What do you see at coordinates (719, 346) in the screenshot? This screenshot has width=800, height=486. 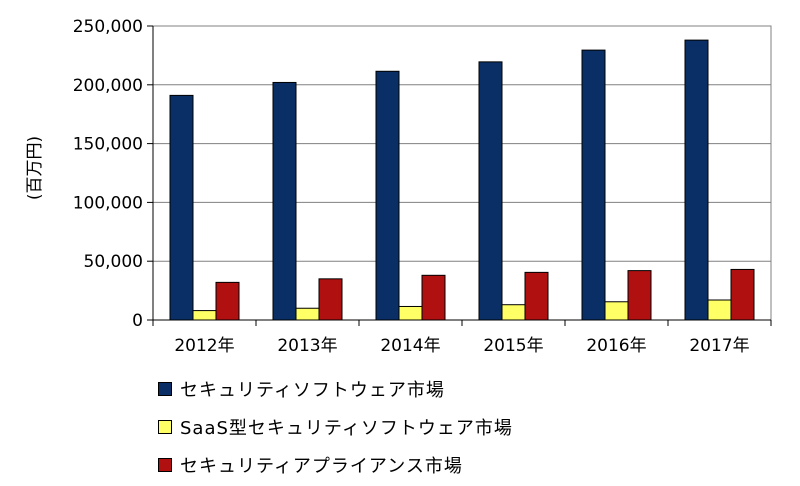 I see `x-tick-label: 2017年` at bounding box center [719, 346].